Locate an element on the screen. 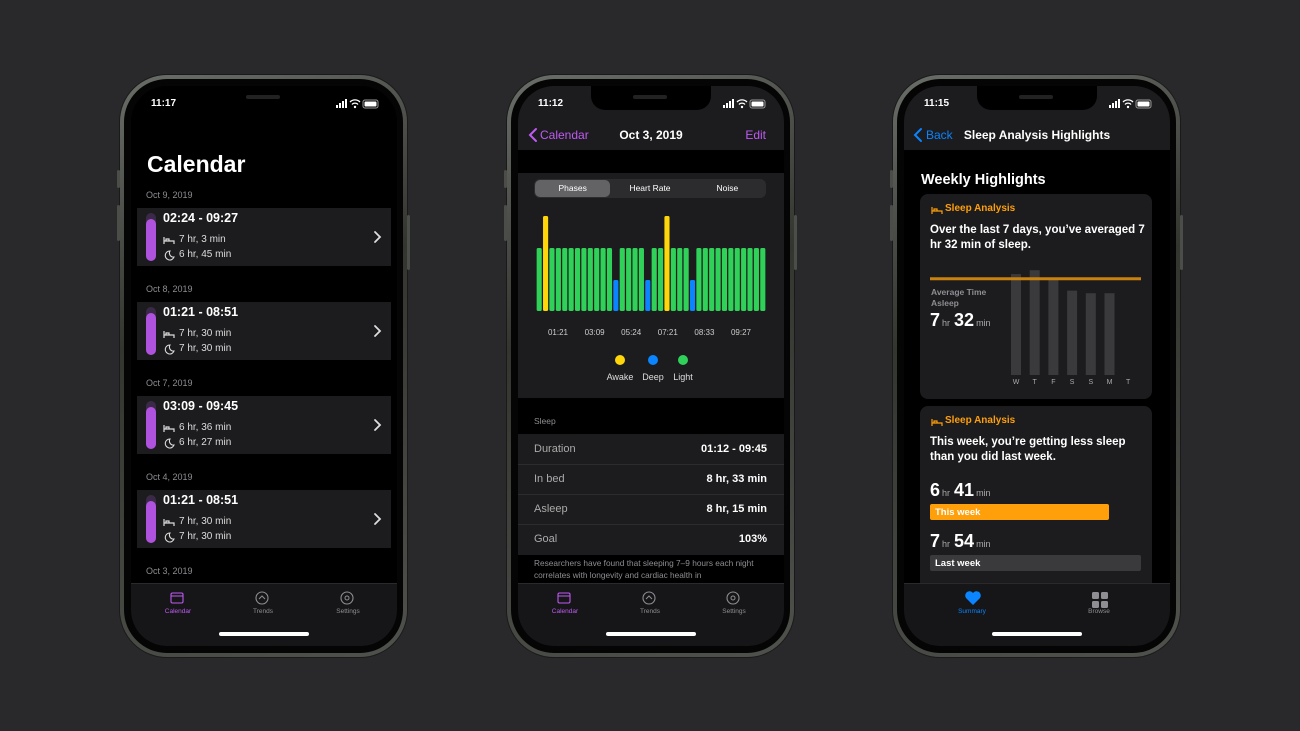  segment: Heart Rate is located at coordinates (650, 188).